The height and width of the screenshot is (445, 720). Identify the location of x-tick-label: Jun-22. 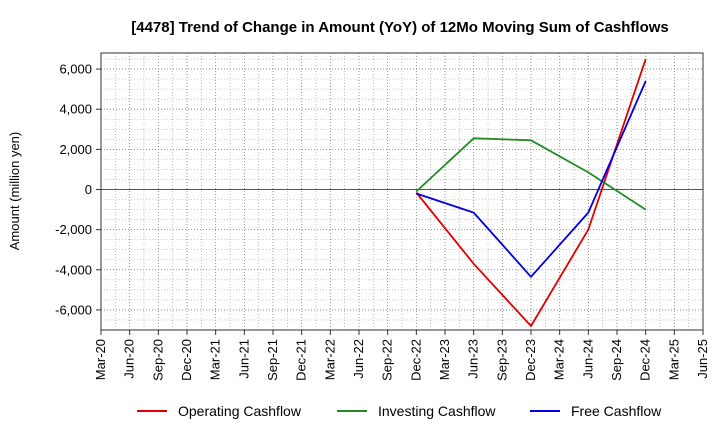
(358, 359).